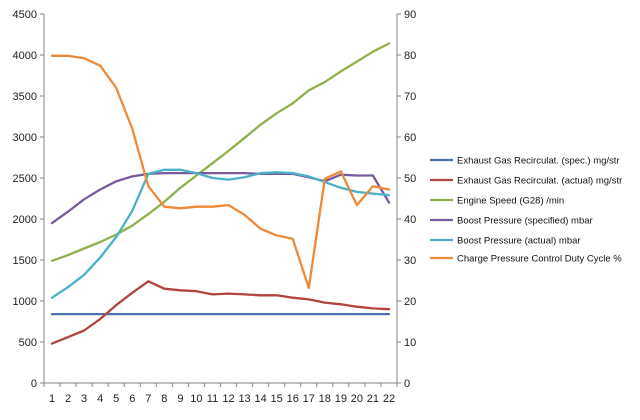 The width and height of the screenshot is (640, 420). What do you see at coordinates (244, 399) in the screenshot?
I see `x-tick-label: 13` at bounding box center [244, 399].